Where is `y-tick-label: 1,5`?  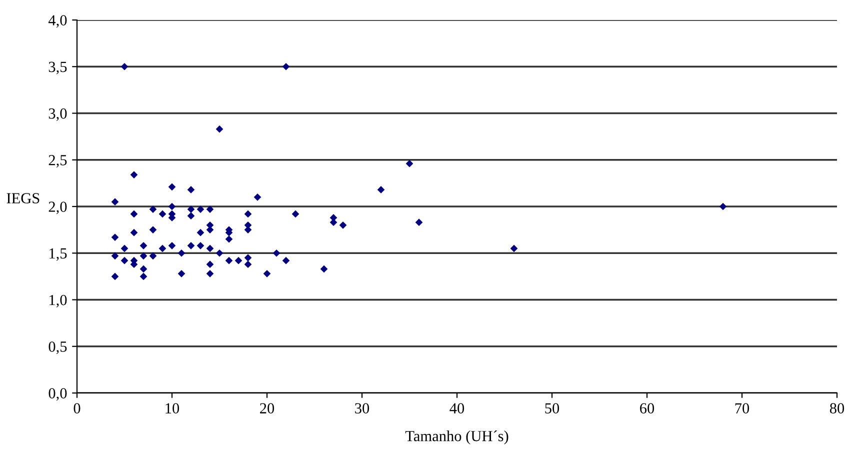 y-tick-label: 1,5 is located at coordinates (58, 254).